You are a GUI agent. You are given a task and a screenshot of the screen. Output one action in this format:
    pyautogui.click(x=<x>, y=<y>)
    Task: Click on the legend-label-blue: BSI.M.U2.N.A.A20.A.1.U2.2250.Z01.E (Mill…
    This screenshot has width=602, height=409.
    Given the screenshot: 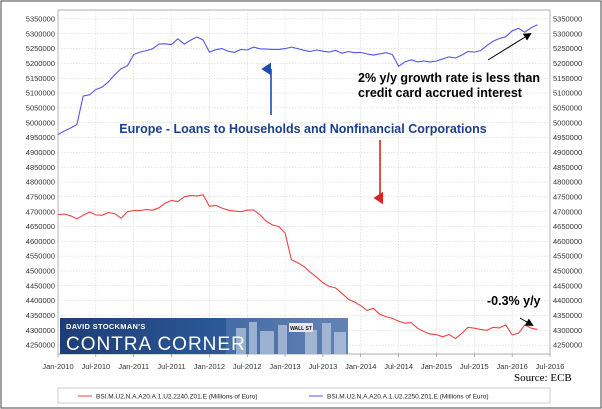 What is the action you would take?
    pyautogui.click(x=407, y=397)
    